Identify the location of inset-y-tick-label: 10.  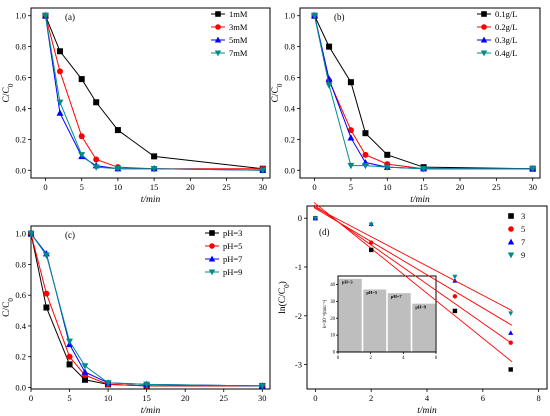
(332, 336).